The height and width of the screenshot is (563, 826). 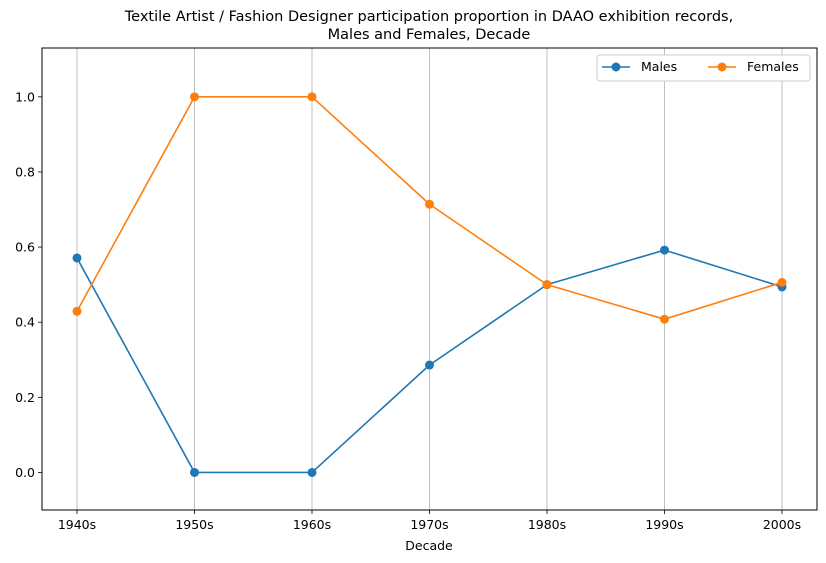 I want to click on x-tick-label-1960s: 1960s, so click(x=312, y=524).